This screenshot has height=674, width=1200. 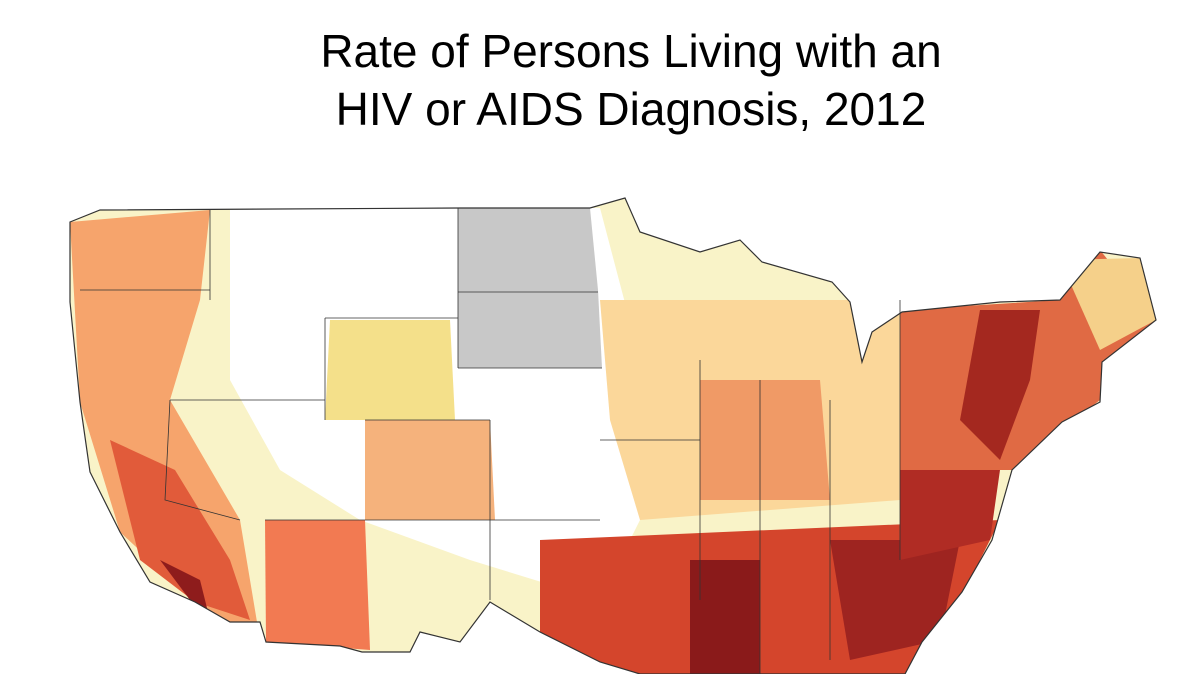 I want to click on title-line: Rate of Persons Living with an, so click(x=631, y=51).